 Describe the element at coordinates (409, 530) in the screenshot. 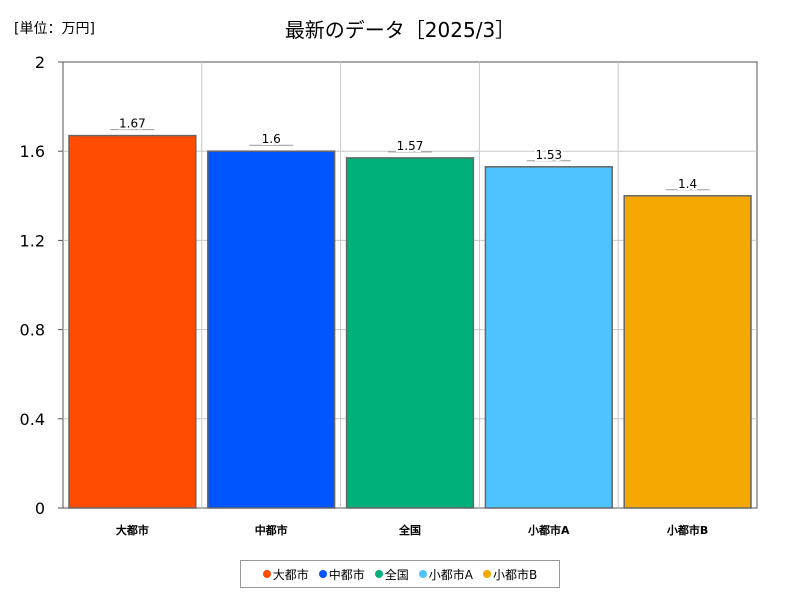

I see `x-tick-label: 全国` at that location.